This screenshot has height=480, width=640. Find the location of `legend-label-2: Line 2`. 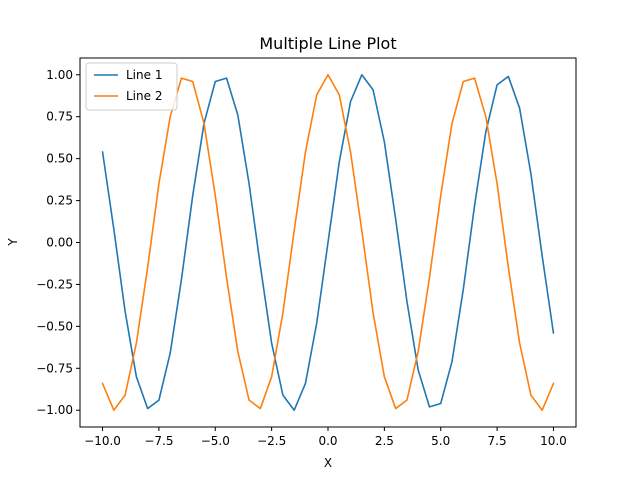

legend-label-2: Line 2 is located at coordinates (144, 96).